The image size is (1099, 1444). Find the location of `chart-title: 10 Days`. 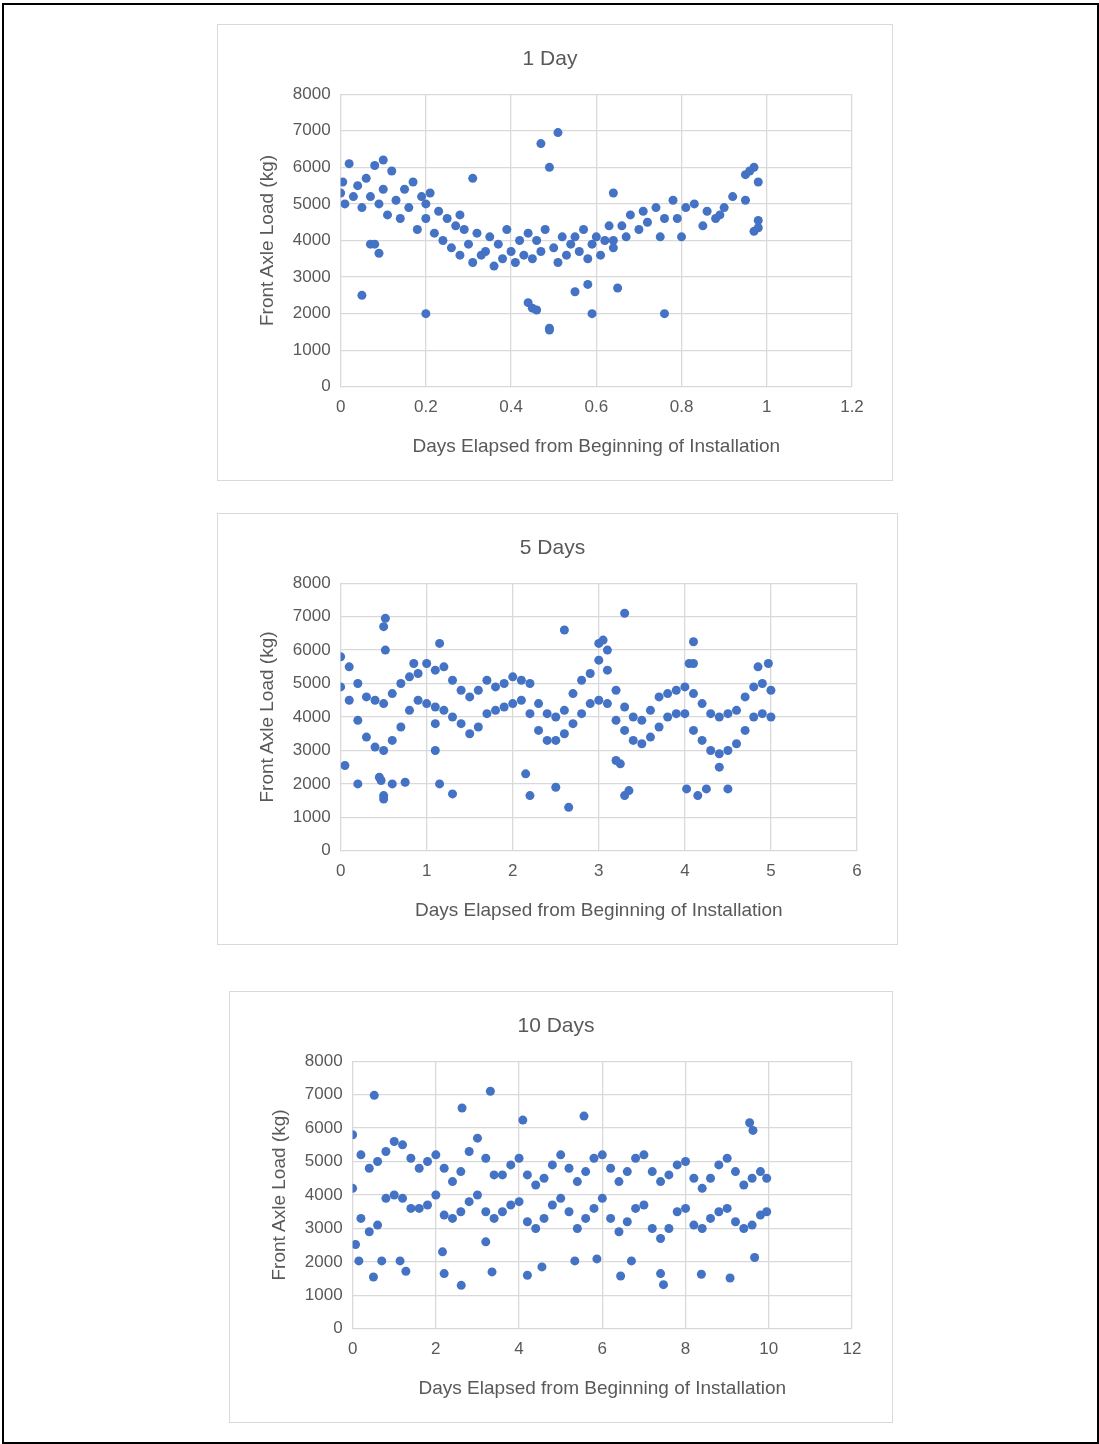

chart-title: 10 Days is located at coordinates (556, 1025).